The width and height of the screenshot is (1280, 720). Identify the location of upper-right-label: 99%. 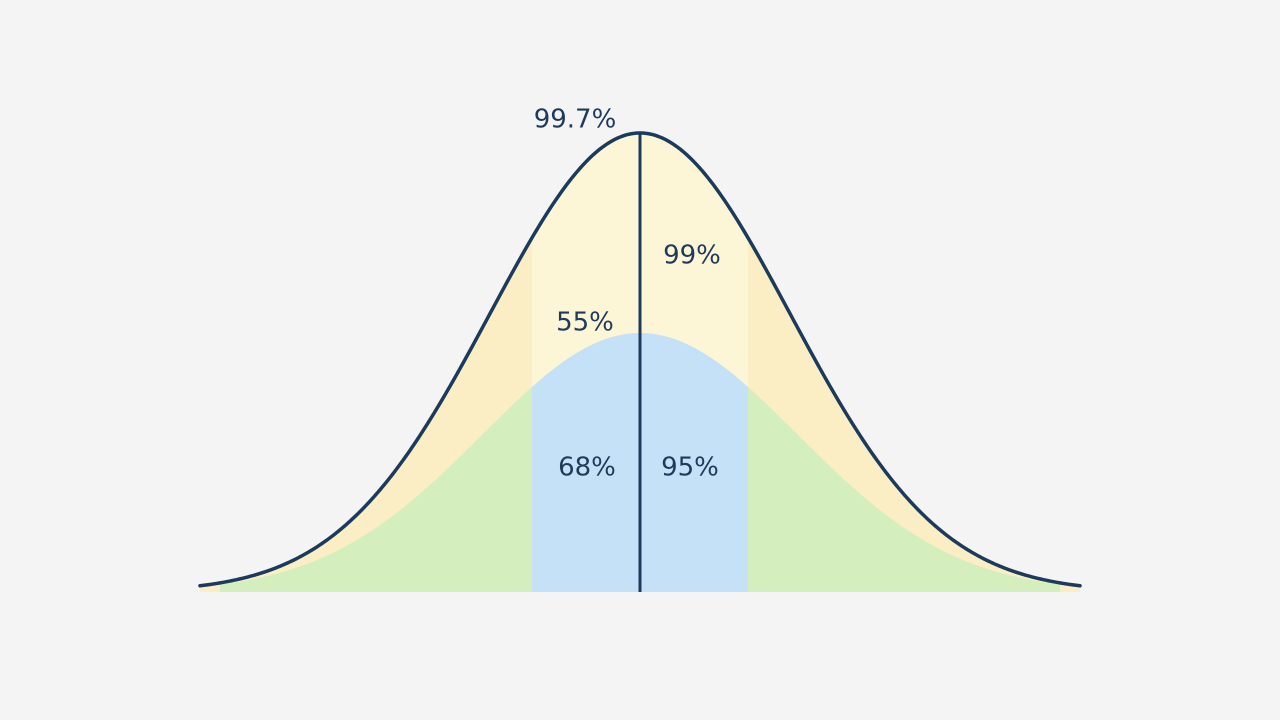
(692, 256).